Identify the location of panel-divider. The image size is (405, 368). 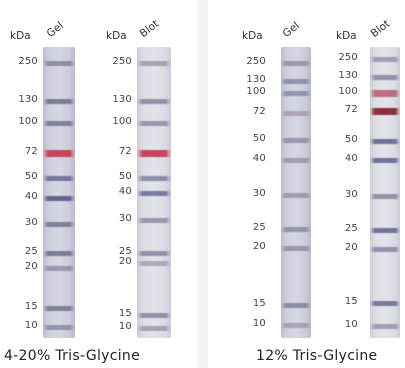
(202, 184).